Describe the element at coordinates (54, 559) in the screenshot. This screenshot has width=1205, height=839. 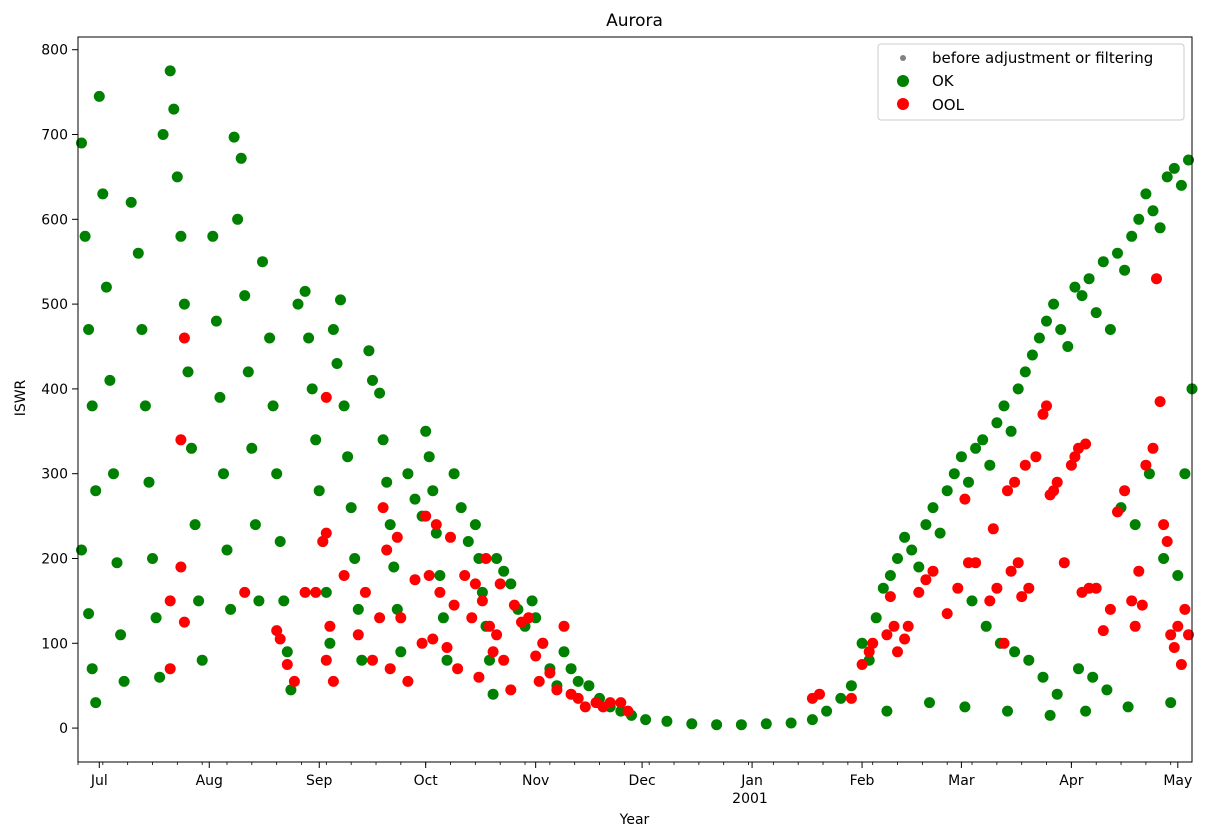
I see `y-tick-label: 200` at that location.